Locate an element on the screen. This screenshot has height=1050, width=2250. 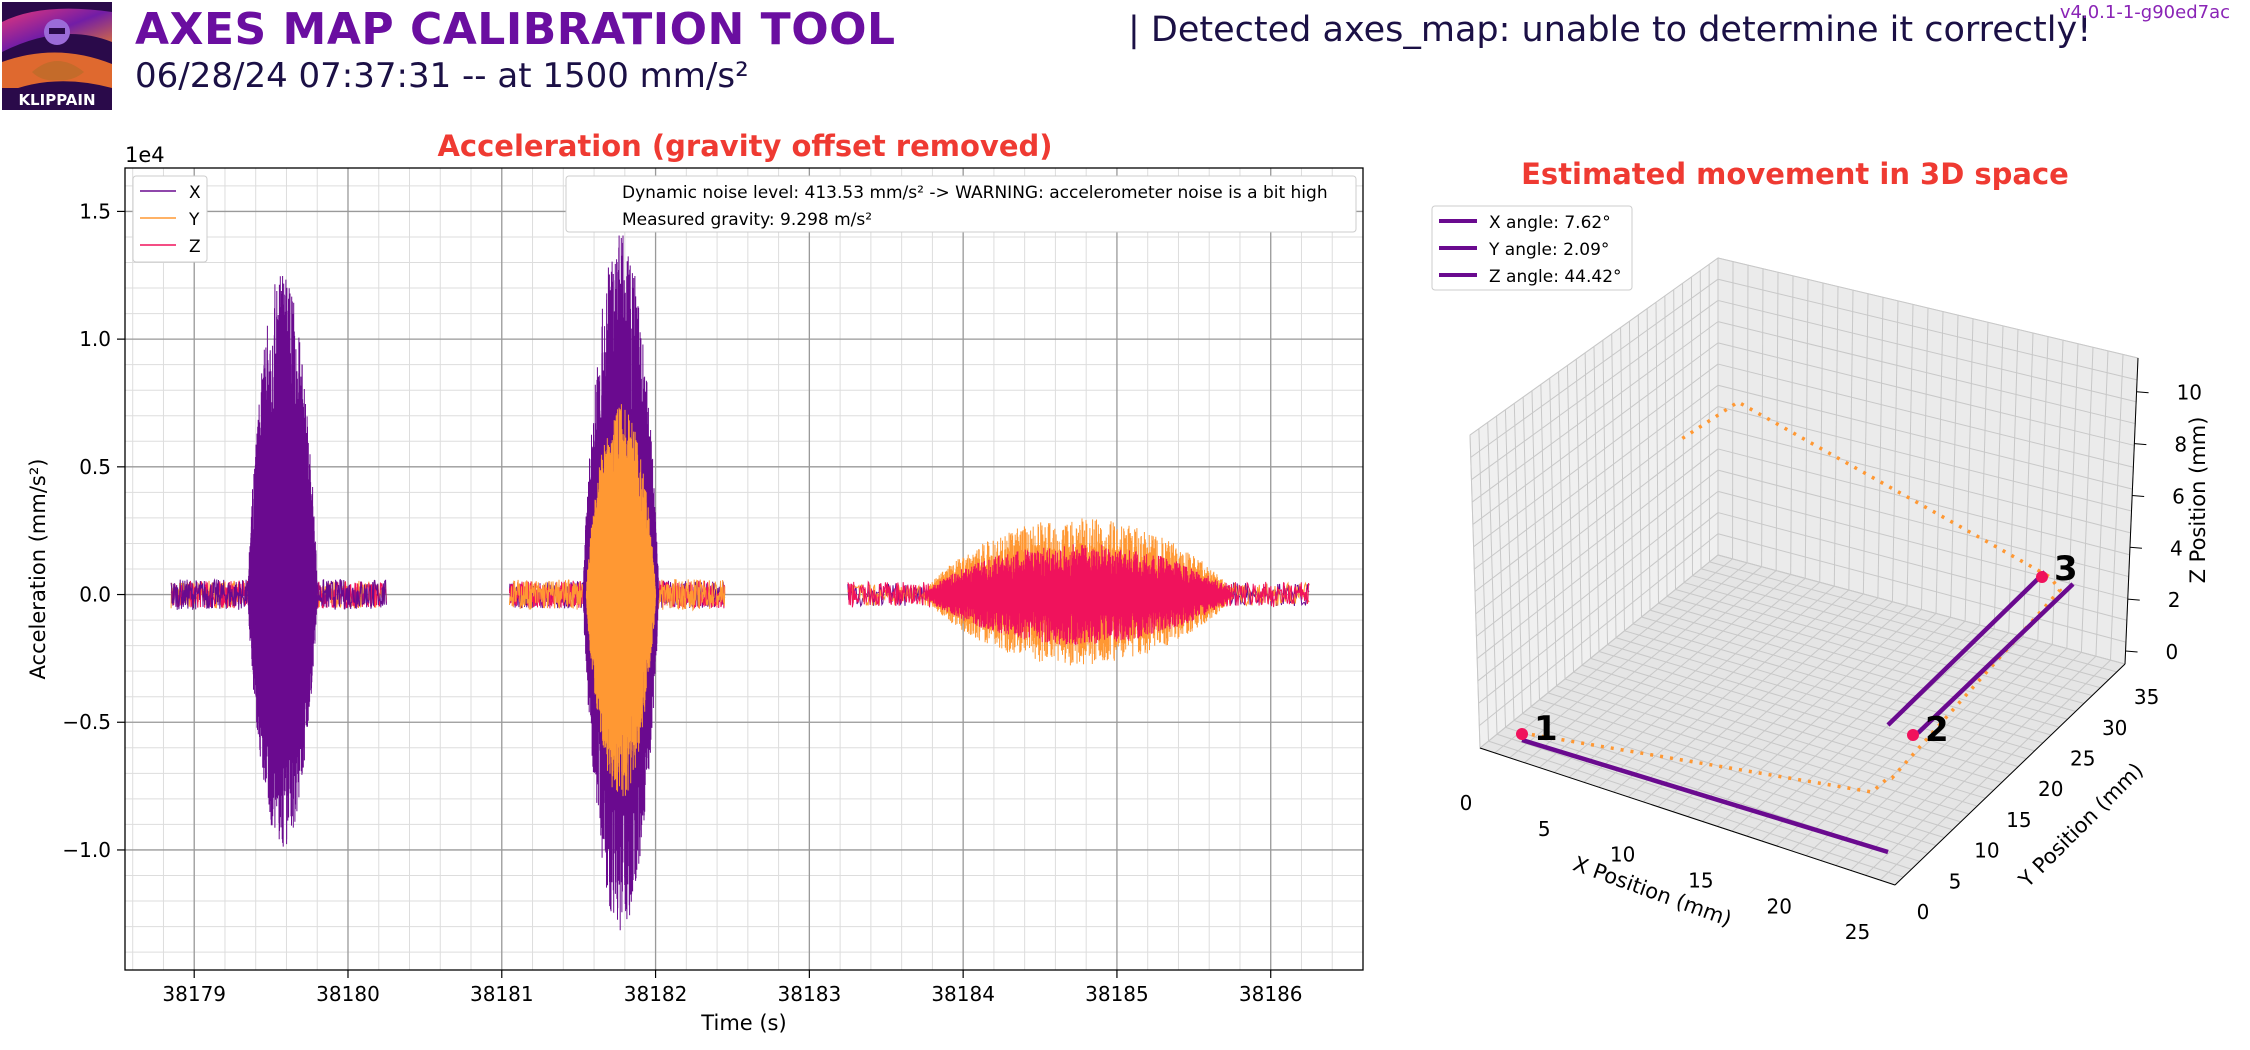
legend: X Y Z is located at coordinates (170, 219).